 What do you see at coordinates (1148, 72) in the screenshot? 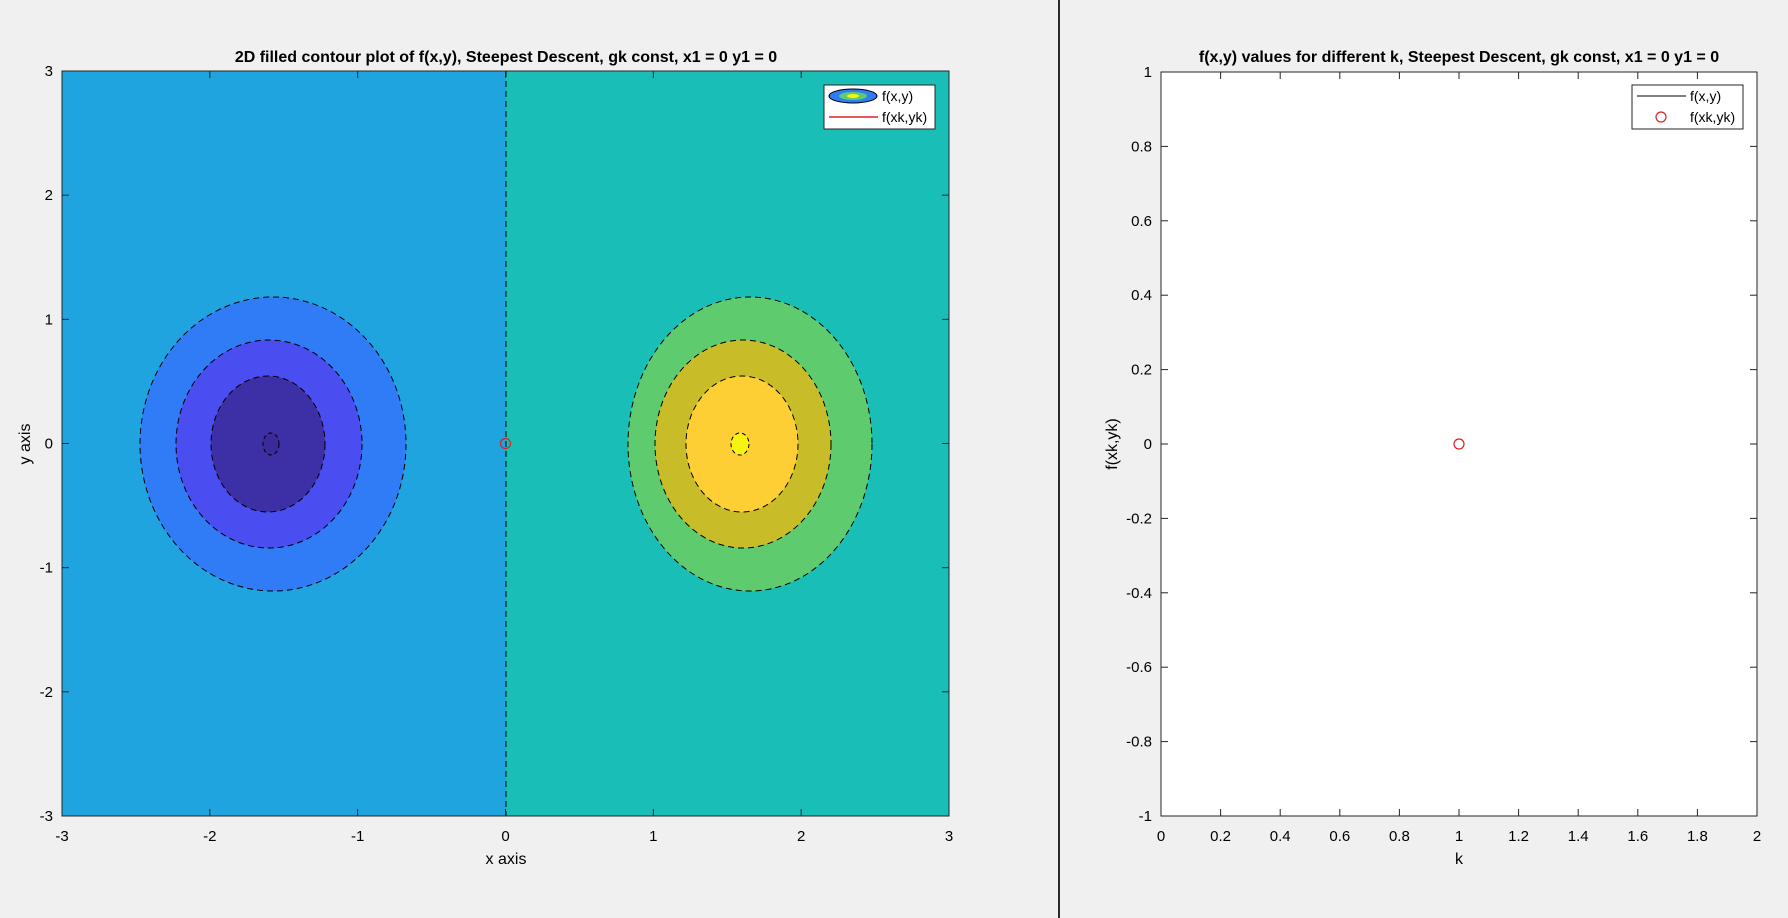
I see `iteration-y-tick-label: 1` at bounding box center [1148, 72].